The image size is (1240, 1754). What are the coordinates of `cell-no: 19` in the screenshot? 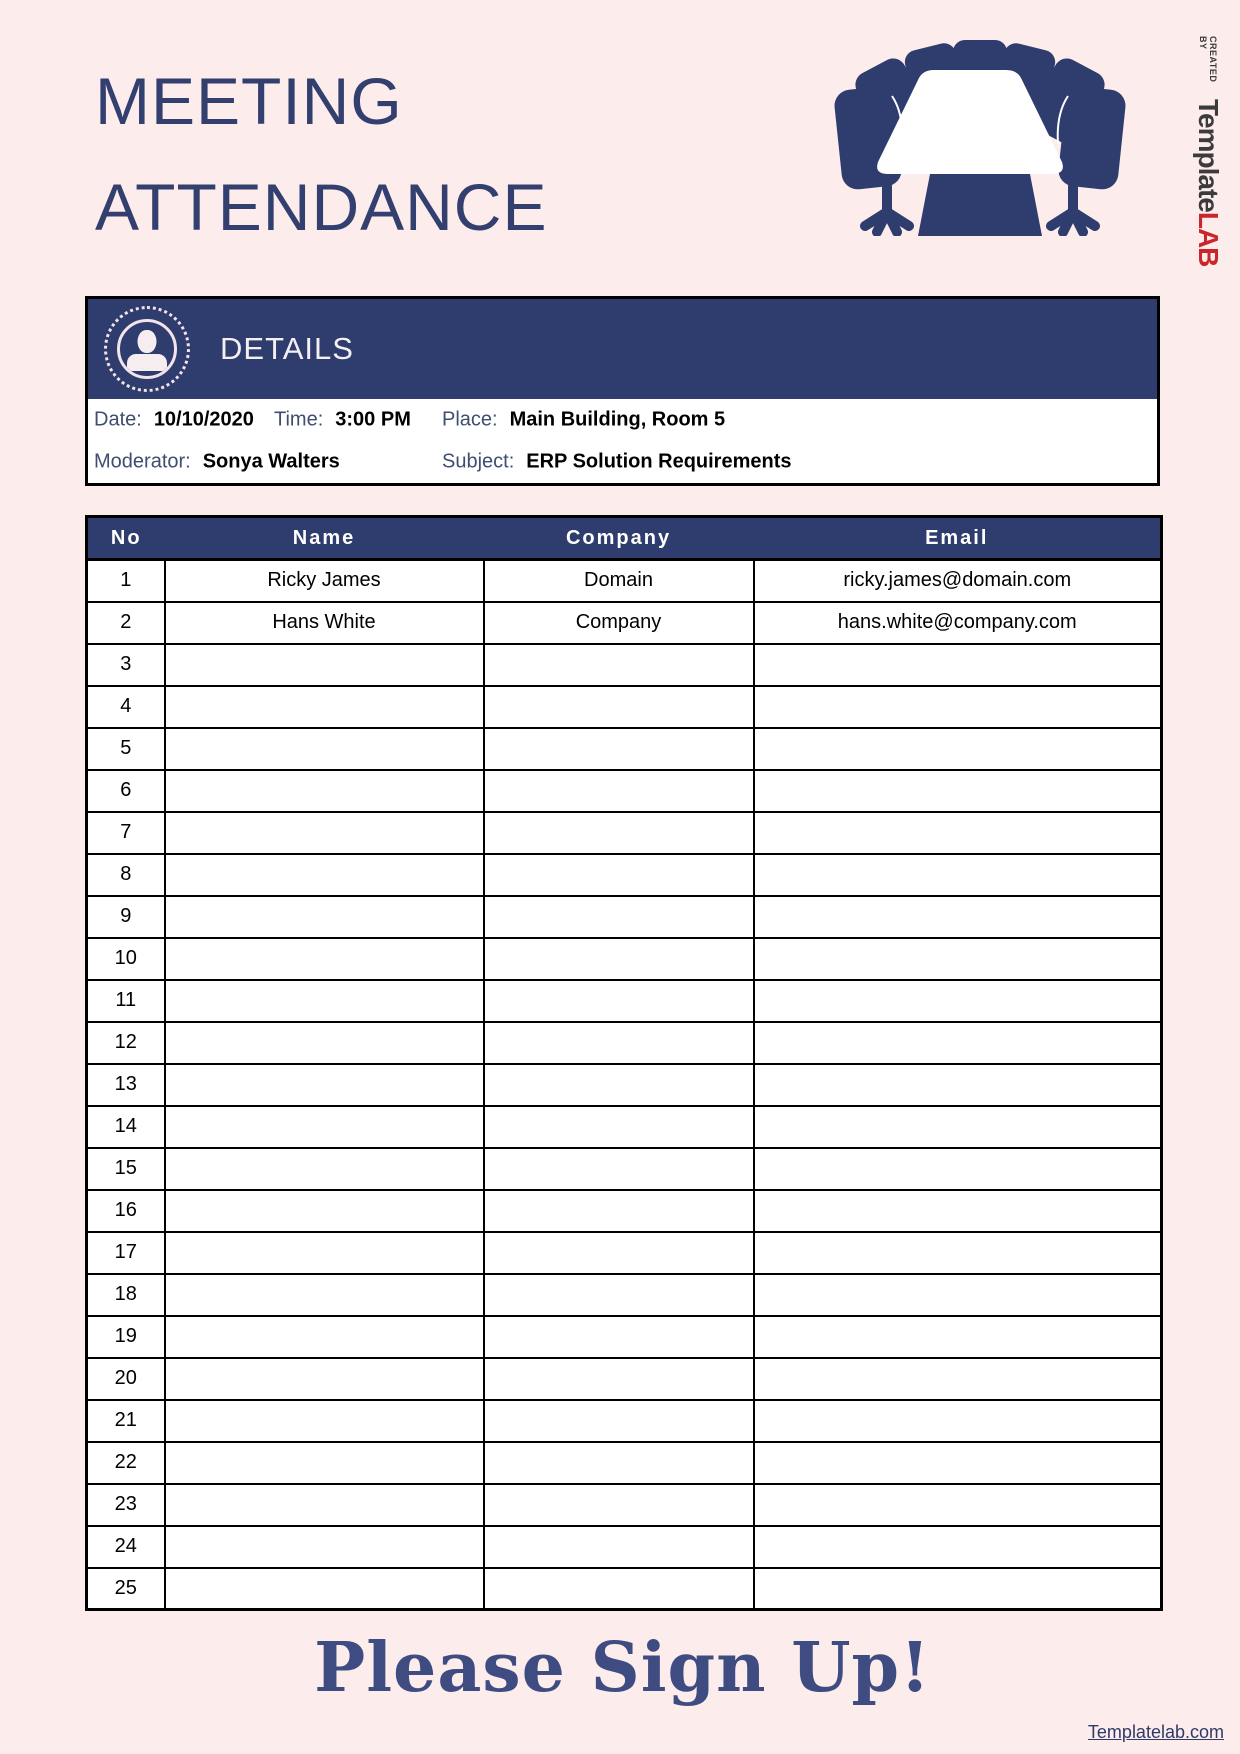 It's located at (125, 1336).